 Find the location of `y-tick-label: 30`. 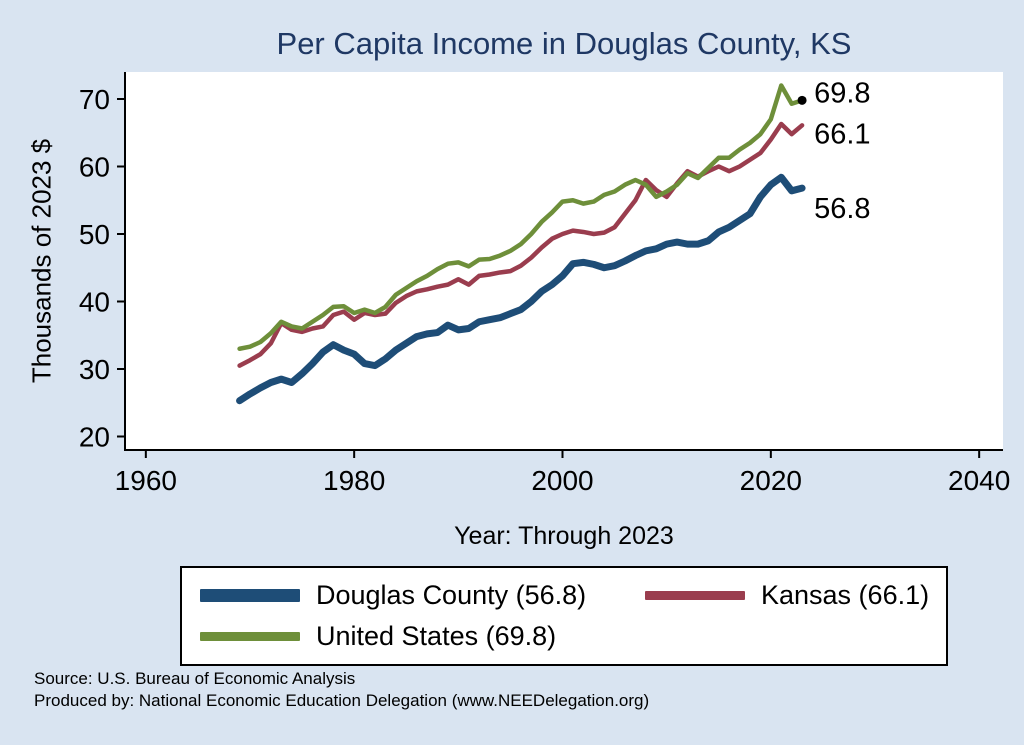

y-tick-label: 30 is located at coordinates (94, 369).